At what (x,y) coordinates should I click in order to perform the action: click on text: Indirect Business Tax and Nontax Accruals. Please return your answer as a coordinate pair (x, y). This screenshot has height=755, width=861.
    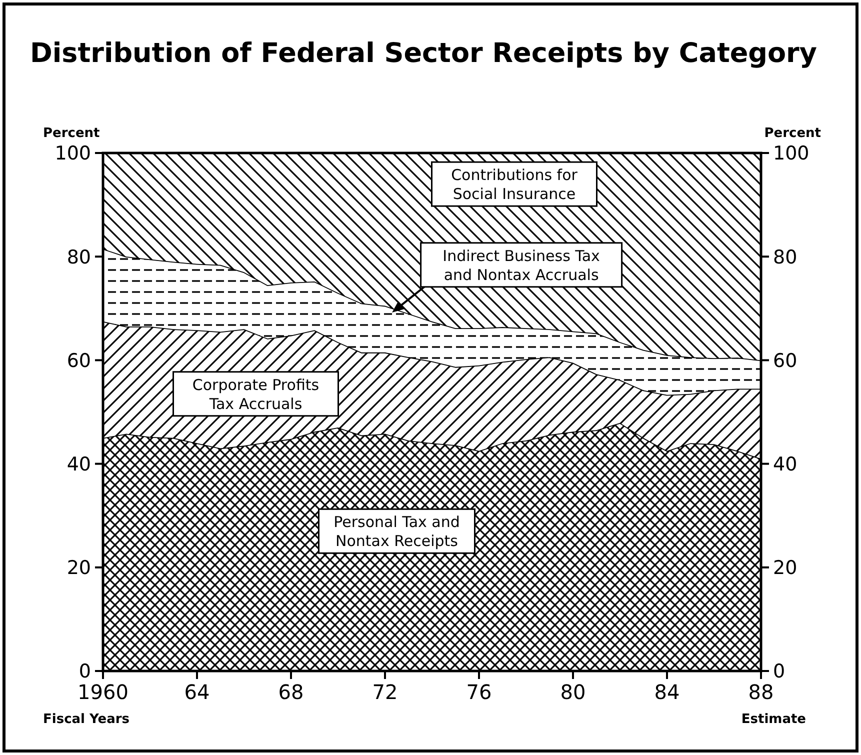
    Looking at the image, I should click on (521, 265).